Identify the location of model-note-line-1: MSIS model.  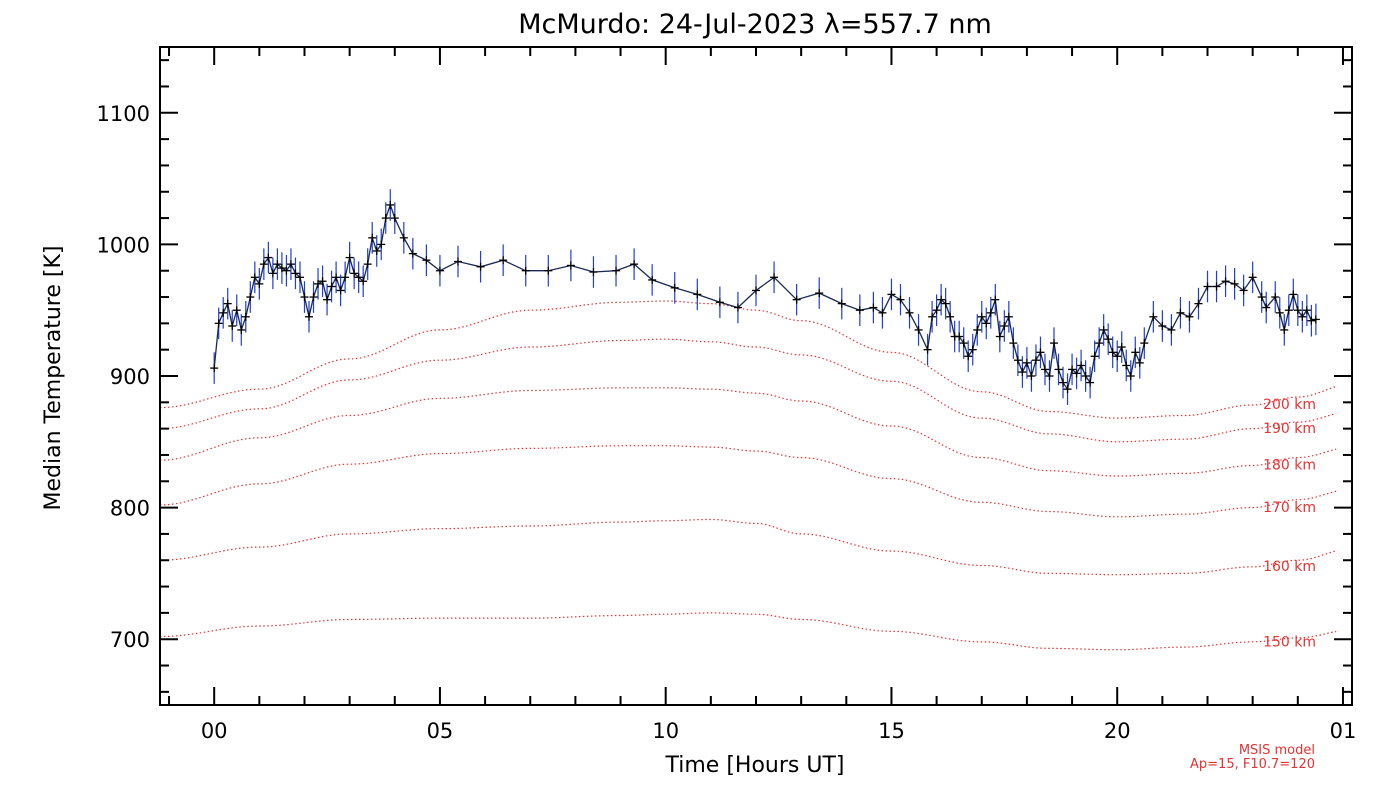
(1277, 750).